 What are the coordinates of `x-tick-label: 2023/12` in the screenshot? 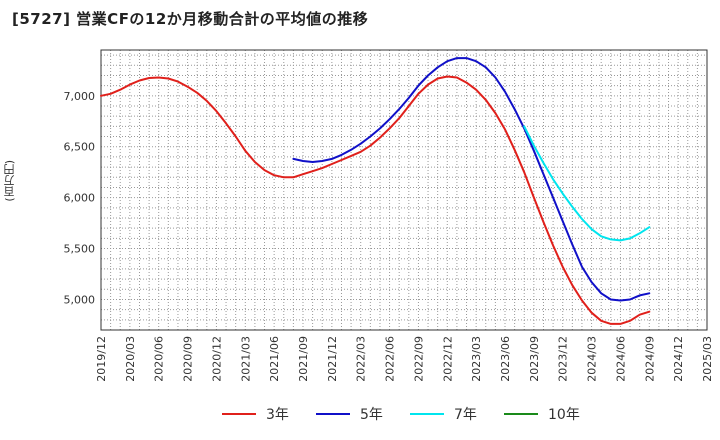 It's located at (563, 359).